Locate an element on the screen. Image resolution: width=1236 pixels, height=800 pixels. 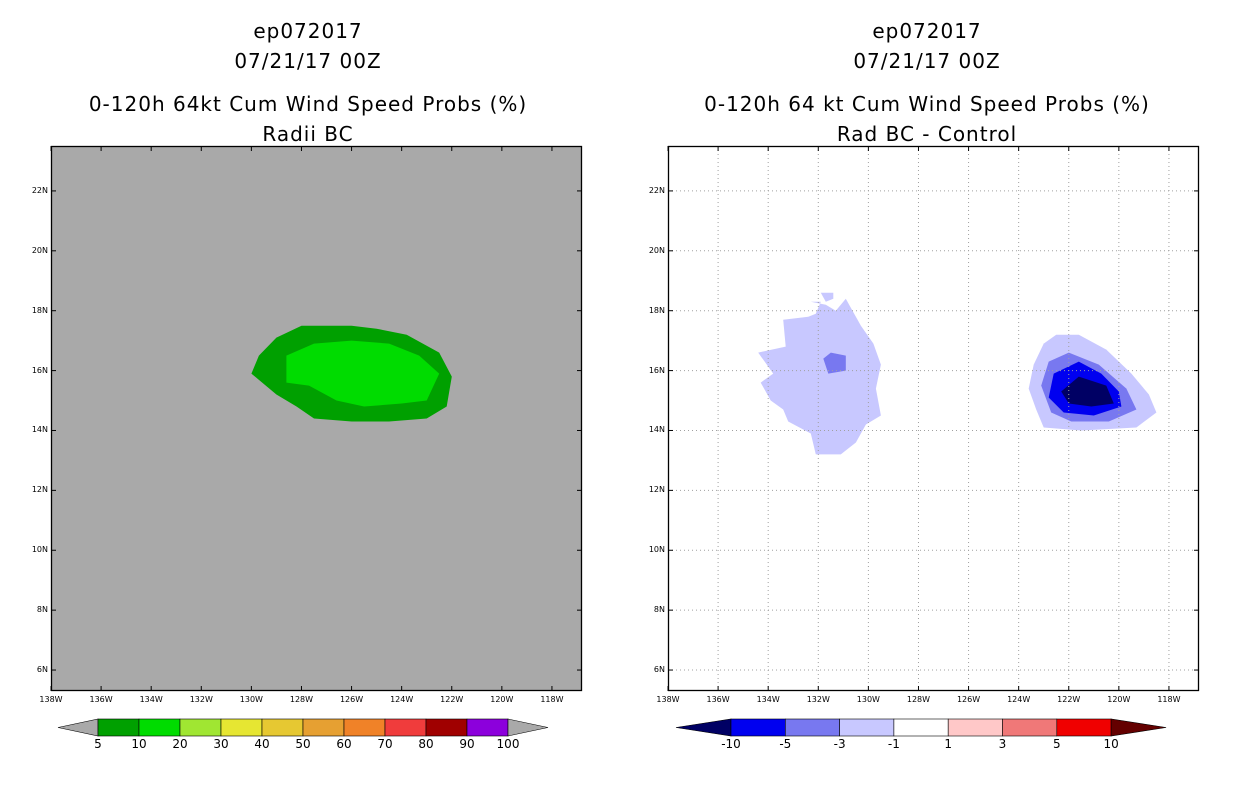
left-title-storm-id: ep072017 is located at coordinates (308, 31).